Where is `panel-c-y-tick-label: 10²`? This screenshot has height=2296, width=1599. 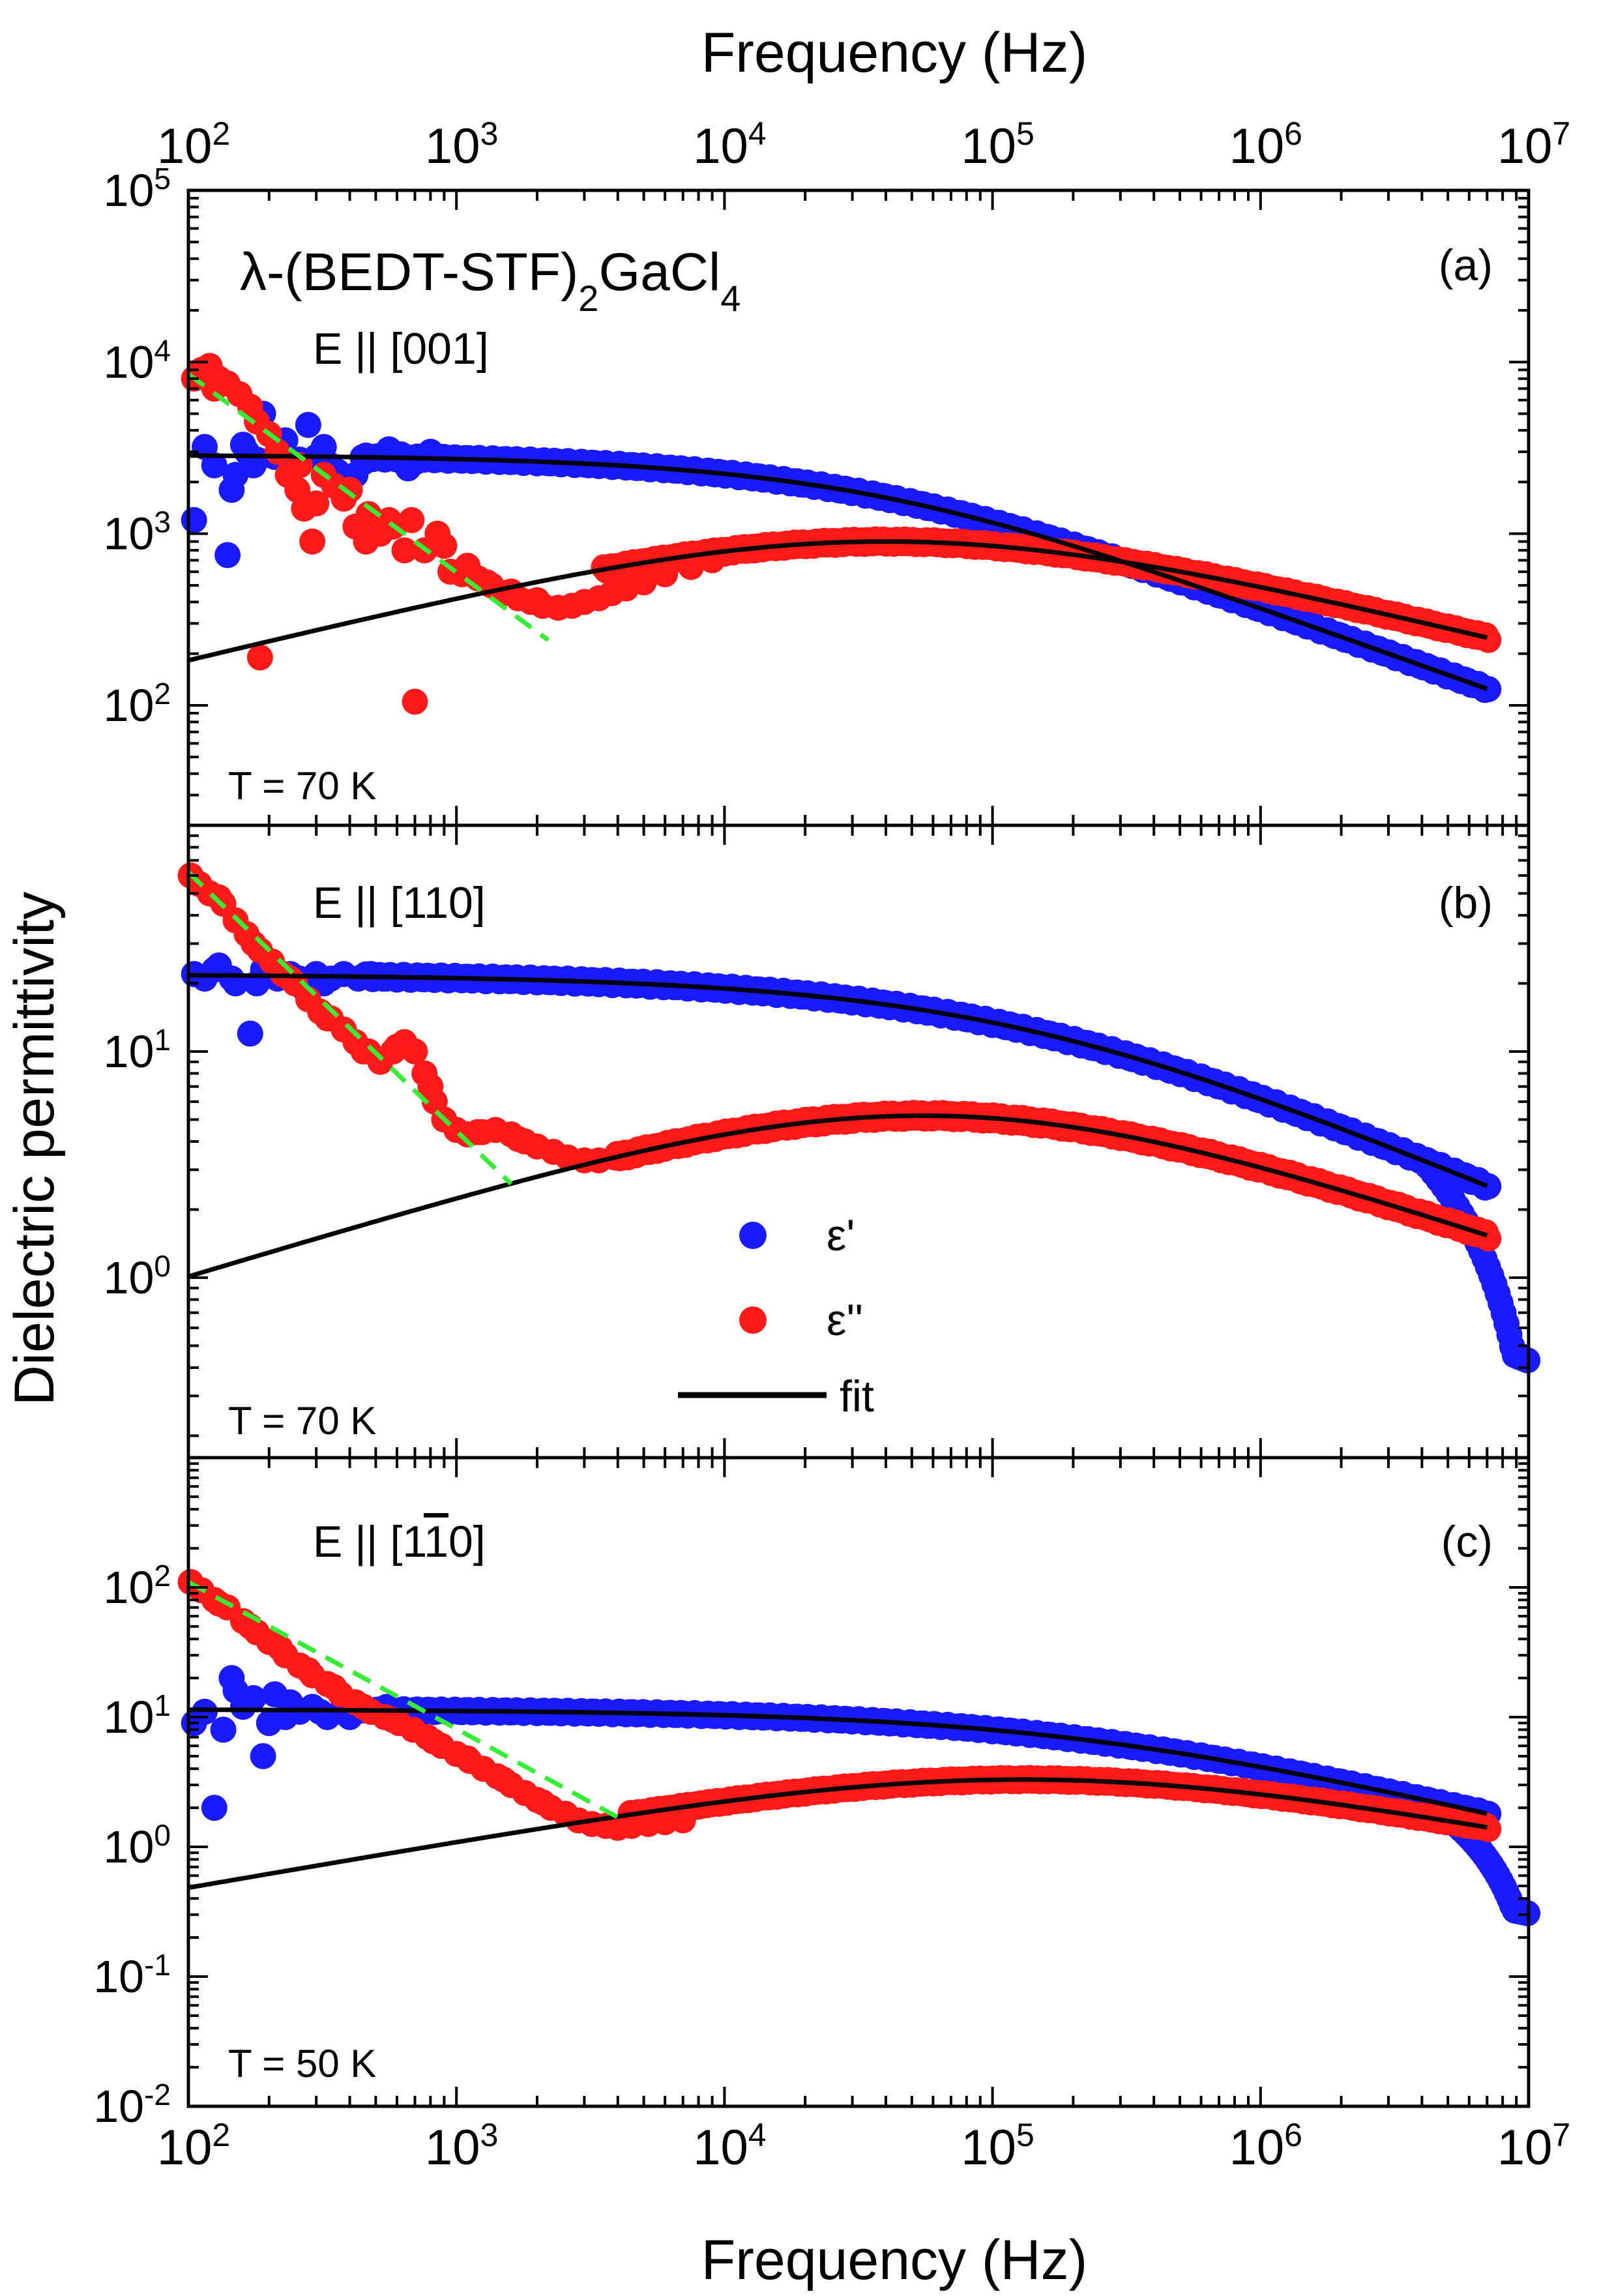 panel-c-y-tick-label: 10² is located at coordinates (138, 1586).